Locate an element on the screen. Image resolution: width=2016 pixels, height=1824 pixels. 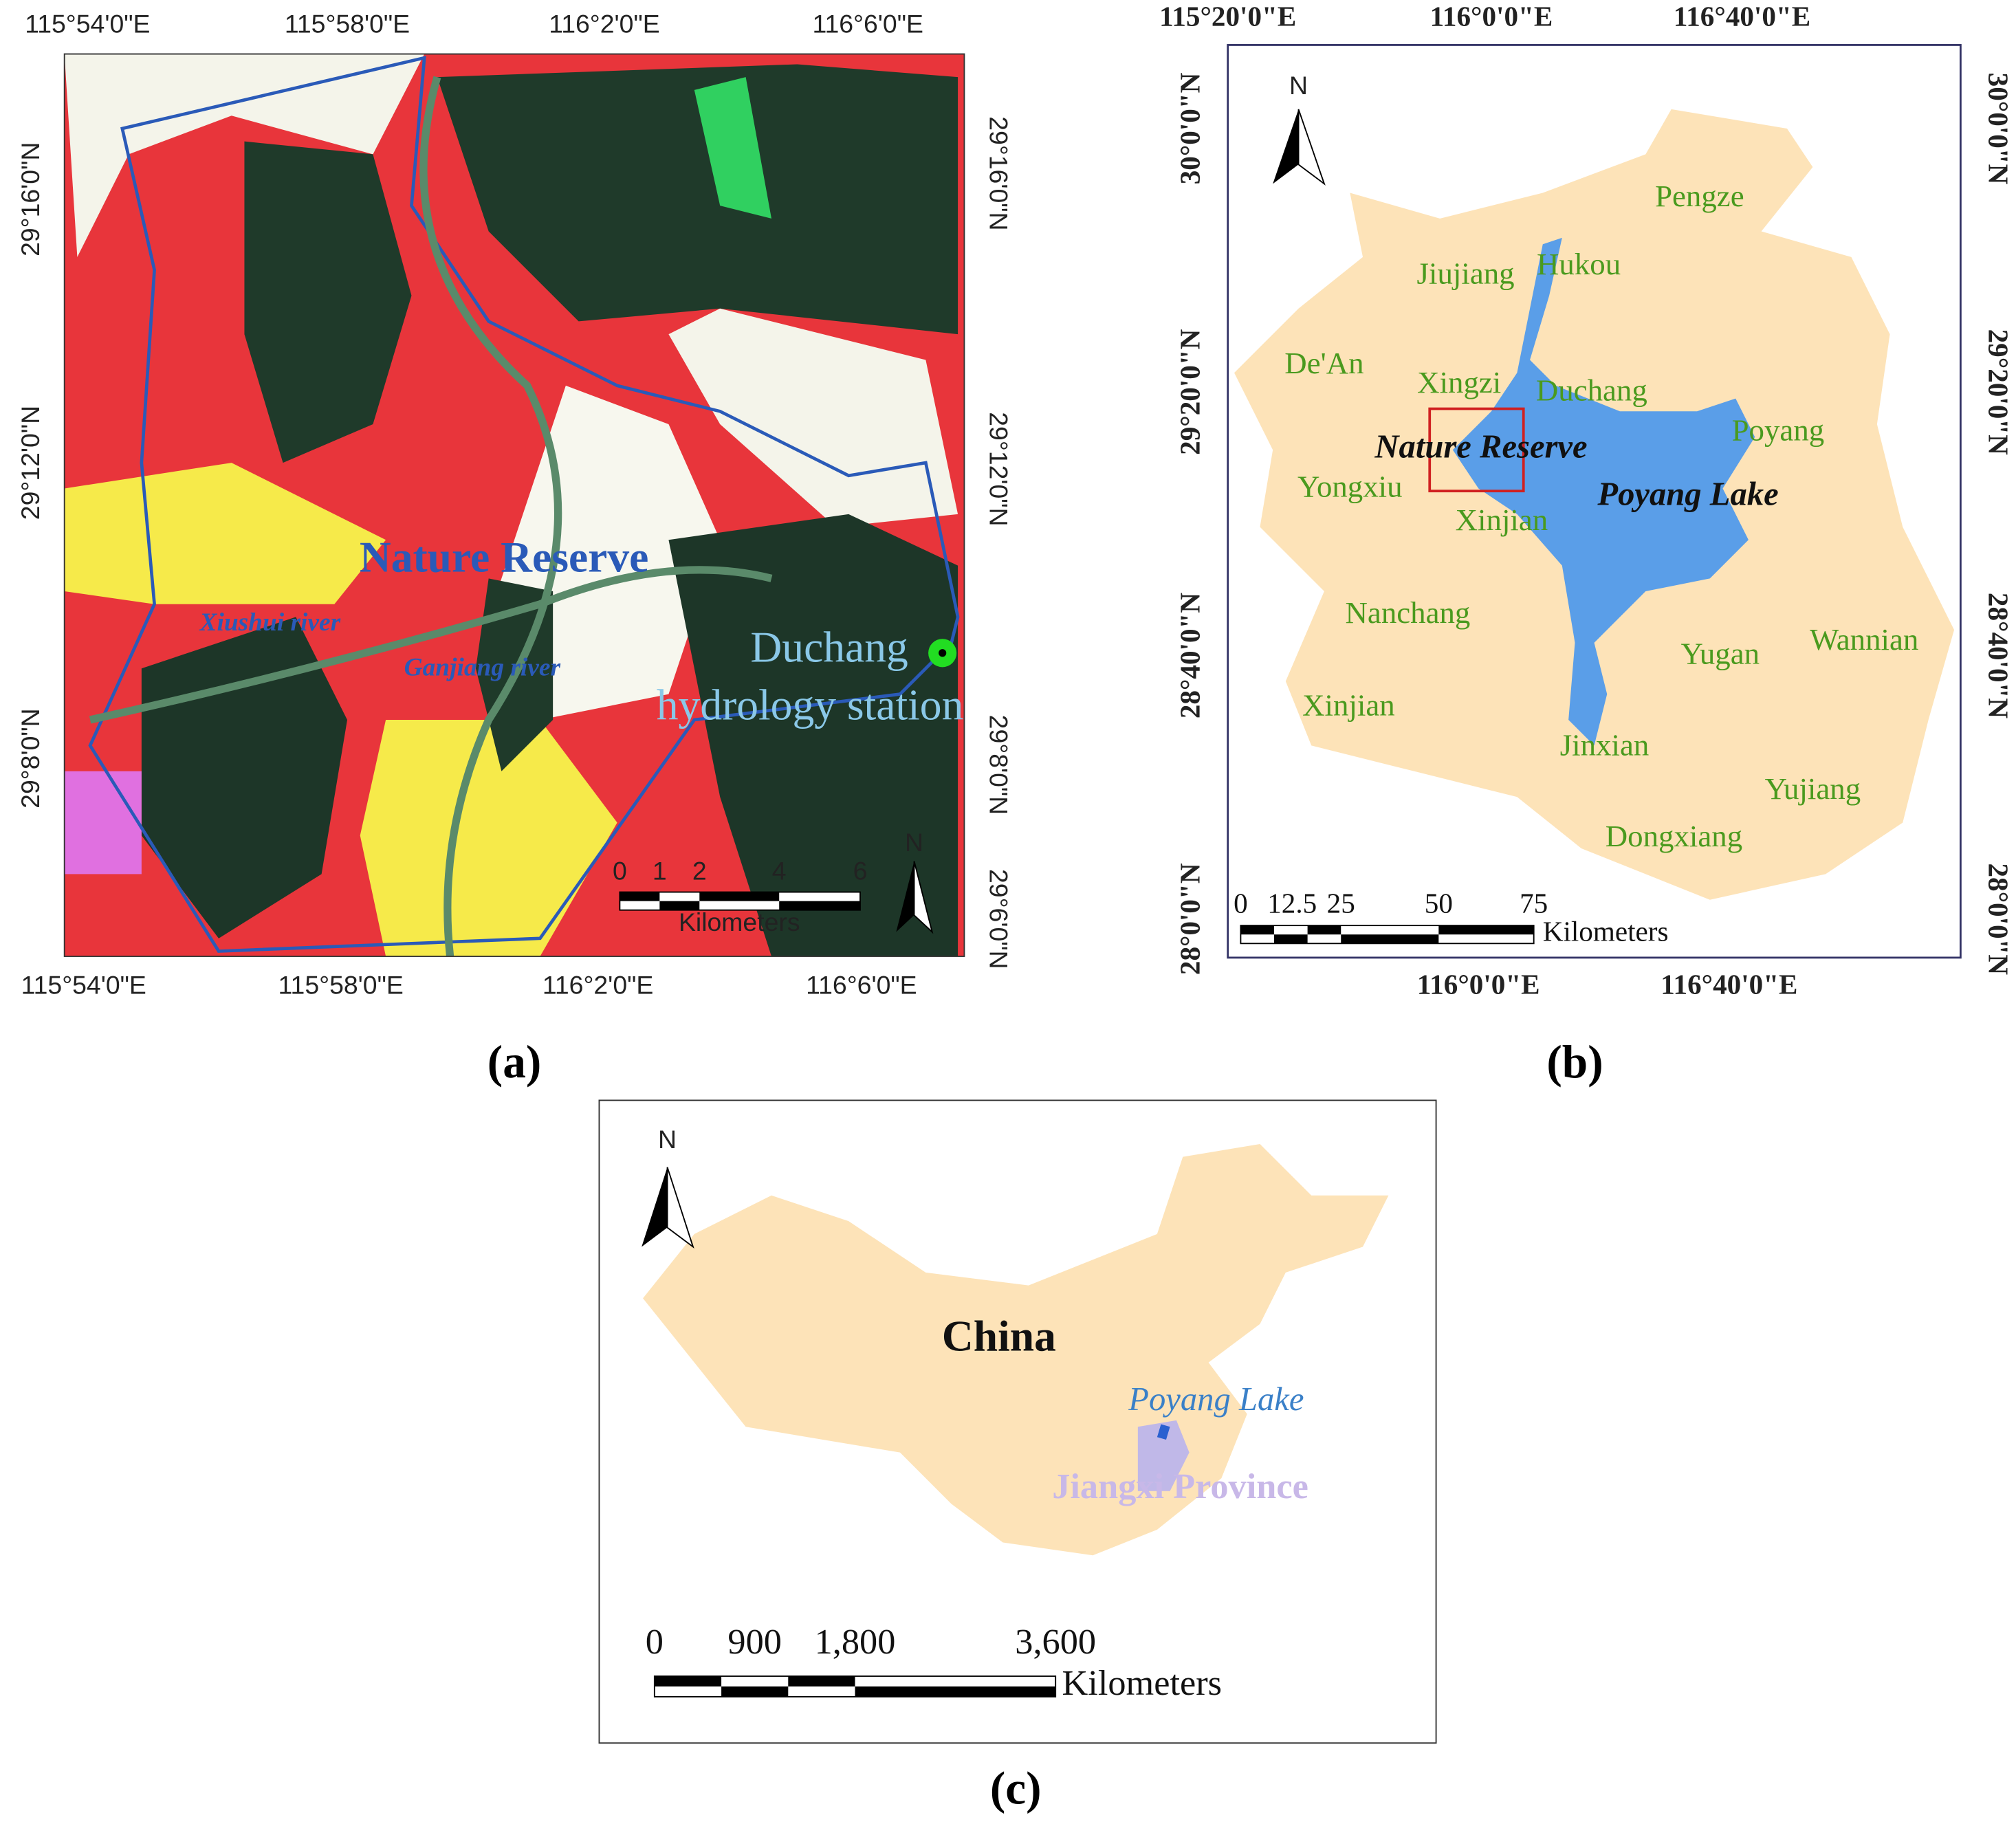
scale-label: 1 is located at coordinates (660, 871).